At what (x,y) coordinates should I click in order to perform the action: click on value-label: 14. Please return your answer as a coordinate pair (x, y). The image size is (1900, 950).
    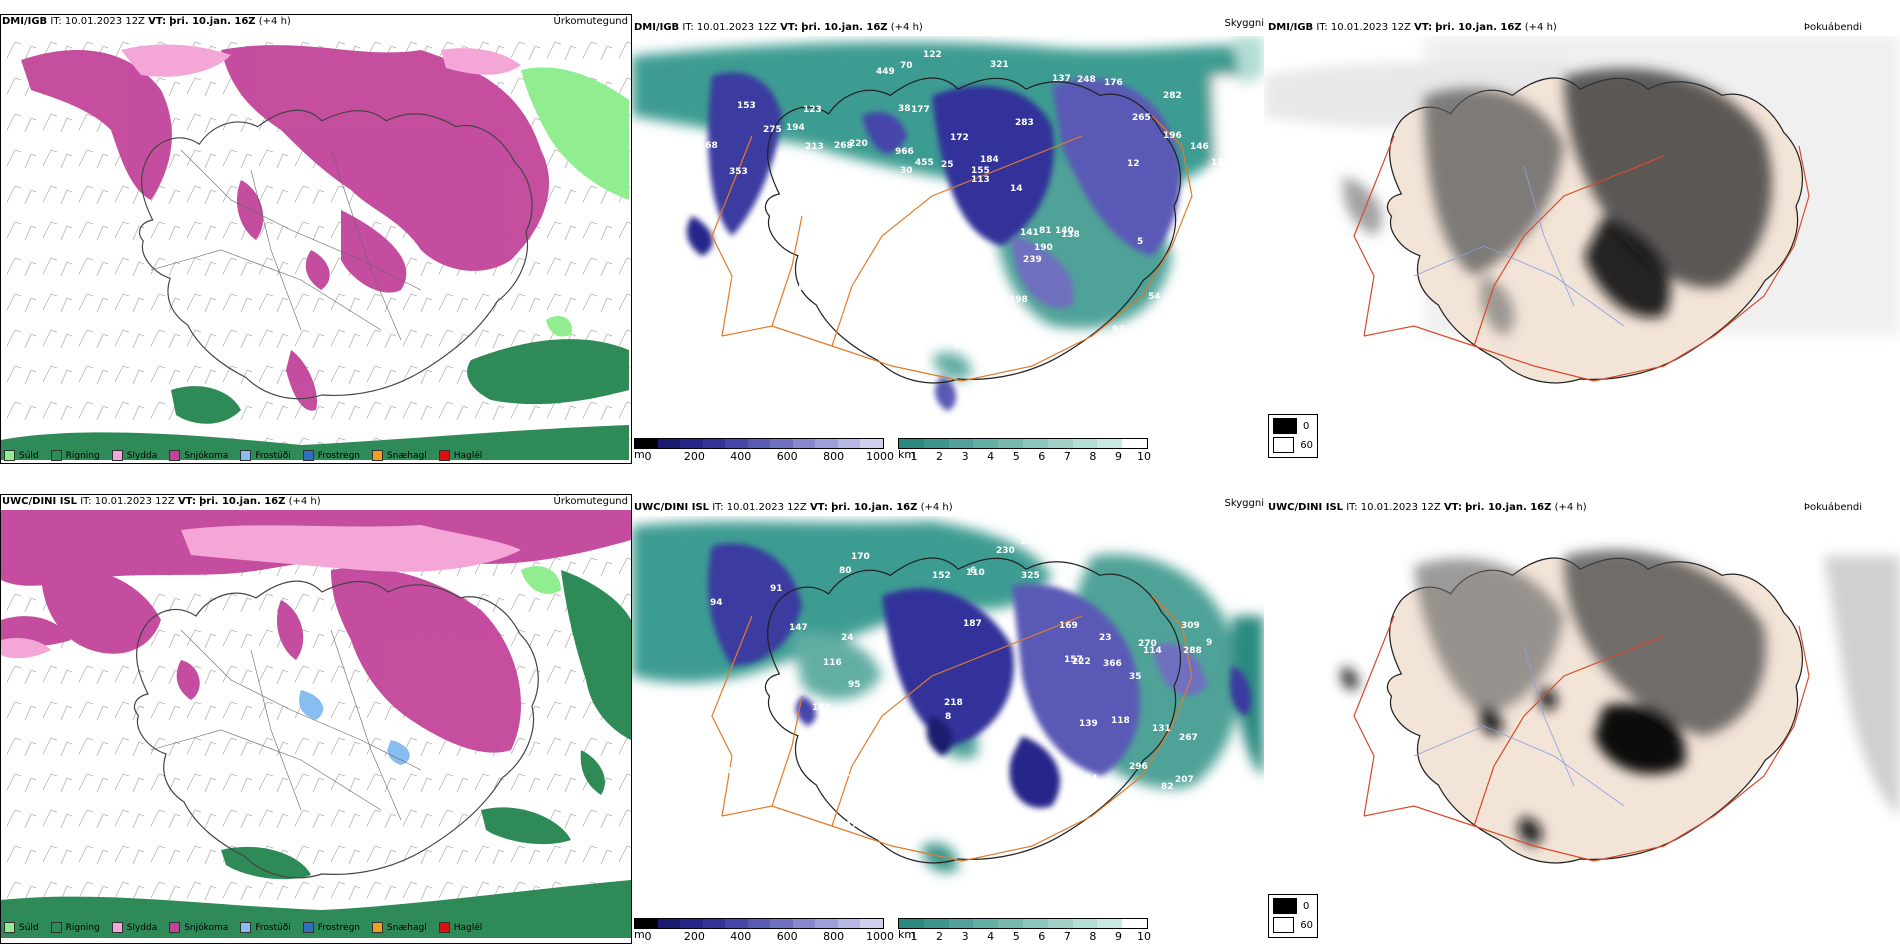
    Looking at the image, I should click on (1016, 189).